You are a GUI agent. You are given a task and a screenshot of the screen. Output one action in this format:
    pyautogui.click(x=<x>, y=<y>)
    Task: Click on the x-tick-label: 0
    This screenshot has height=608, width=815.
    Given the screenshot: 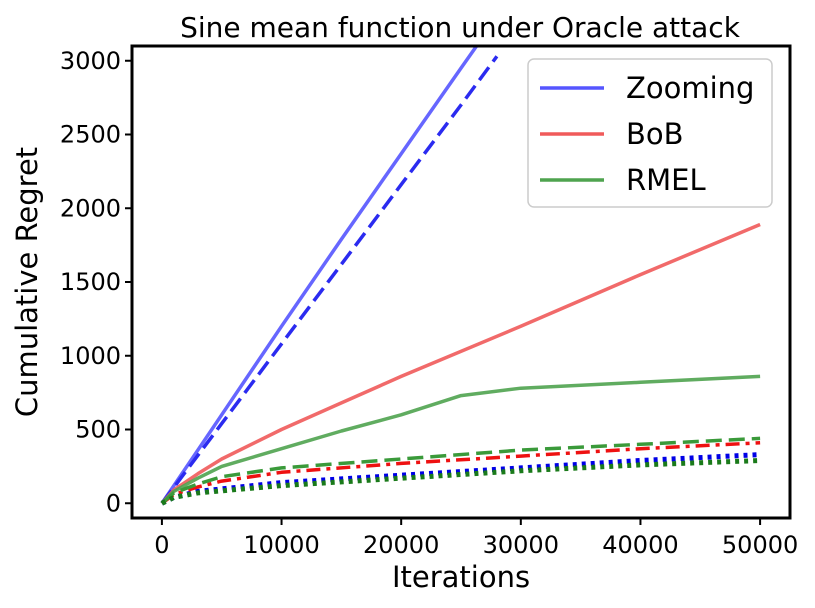 What is the action you would take?
    pyautogui.click(x=161, y=545)
    